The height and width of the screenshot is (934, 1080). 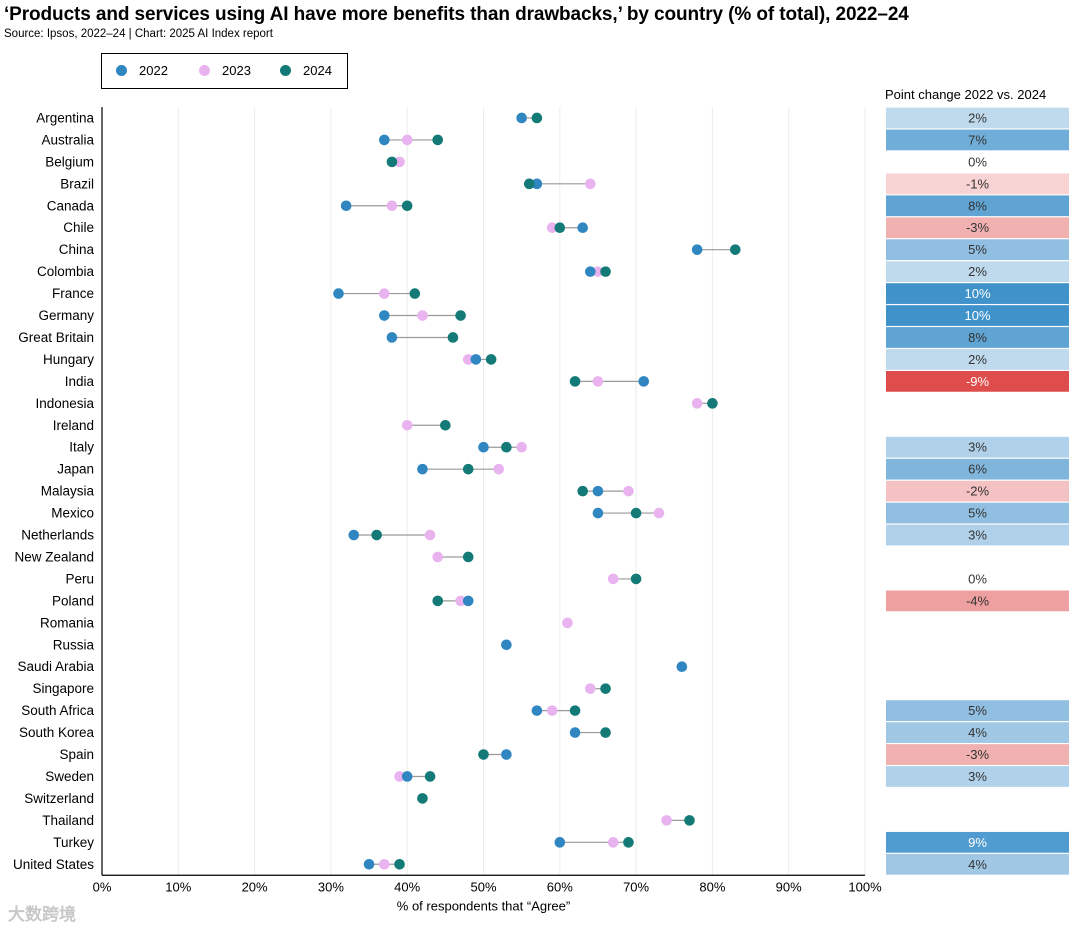 What do you see at coordinates (697, 403) in the screenshot?
I see `point-2023-indonesia` at bounding box center [697, 403].